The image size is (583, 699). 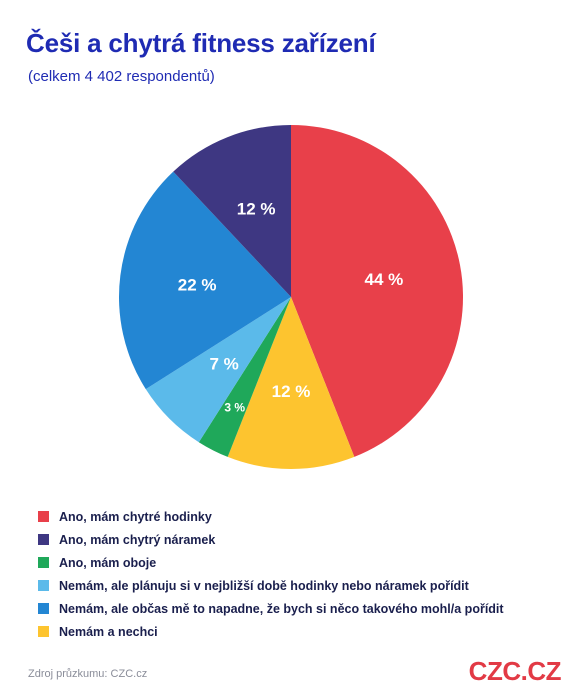 What do you see at coordinates (201, 43) in the screenshot?
I see `chart-title: Češi a chytrá fitness zařízení` at bounding box center [201, 43].